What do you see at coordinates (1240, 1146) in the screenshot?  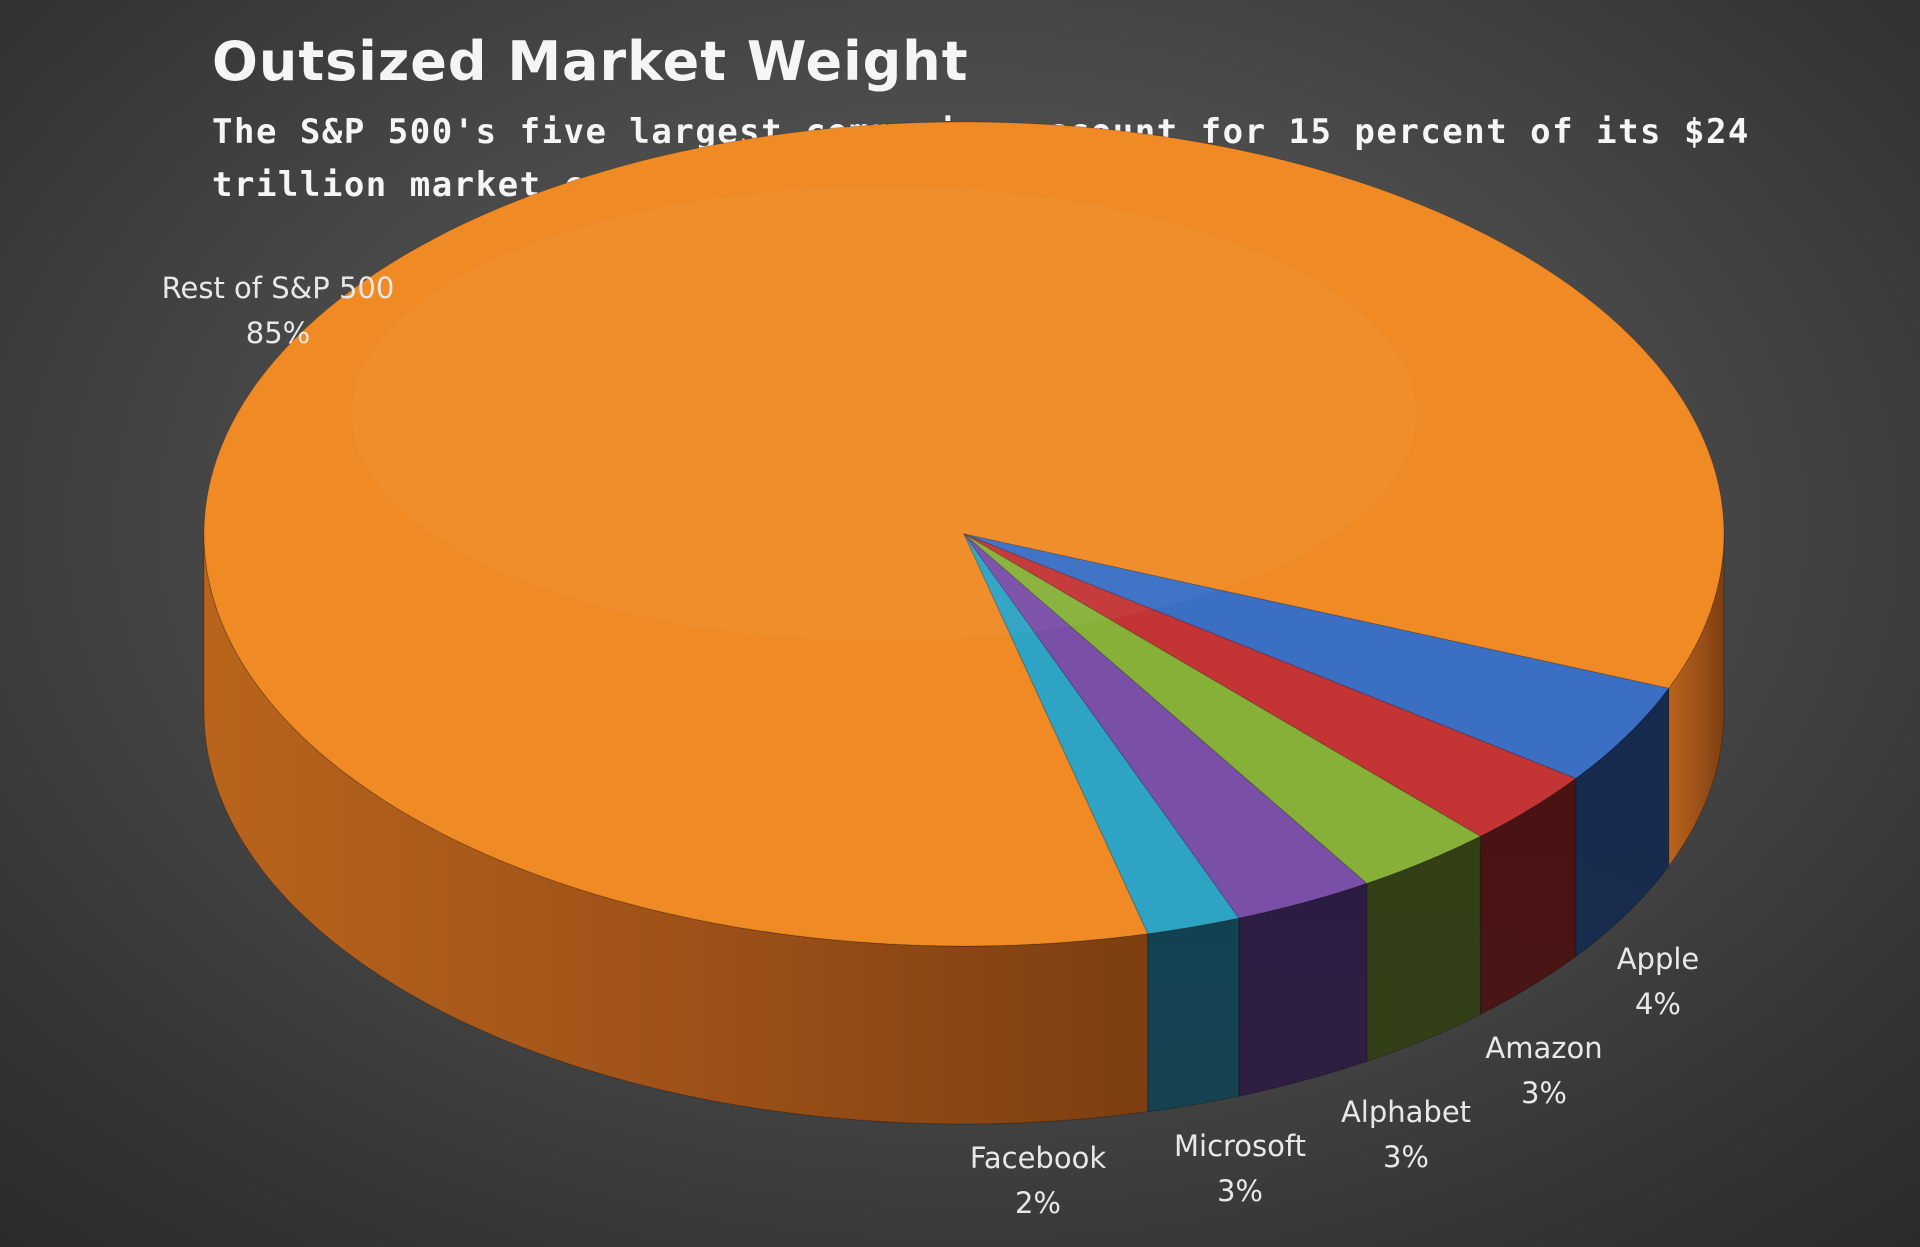 I see `label-microsoft: Microsoft` at bounding box center [1240, 1146].